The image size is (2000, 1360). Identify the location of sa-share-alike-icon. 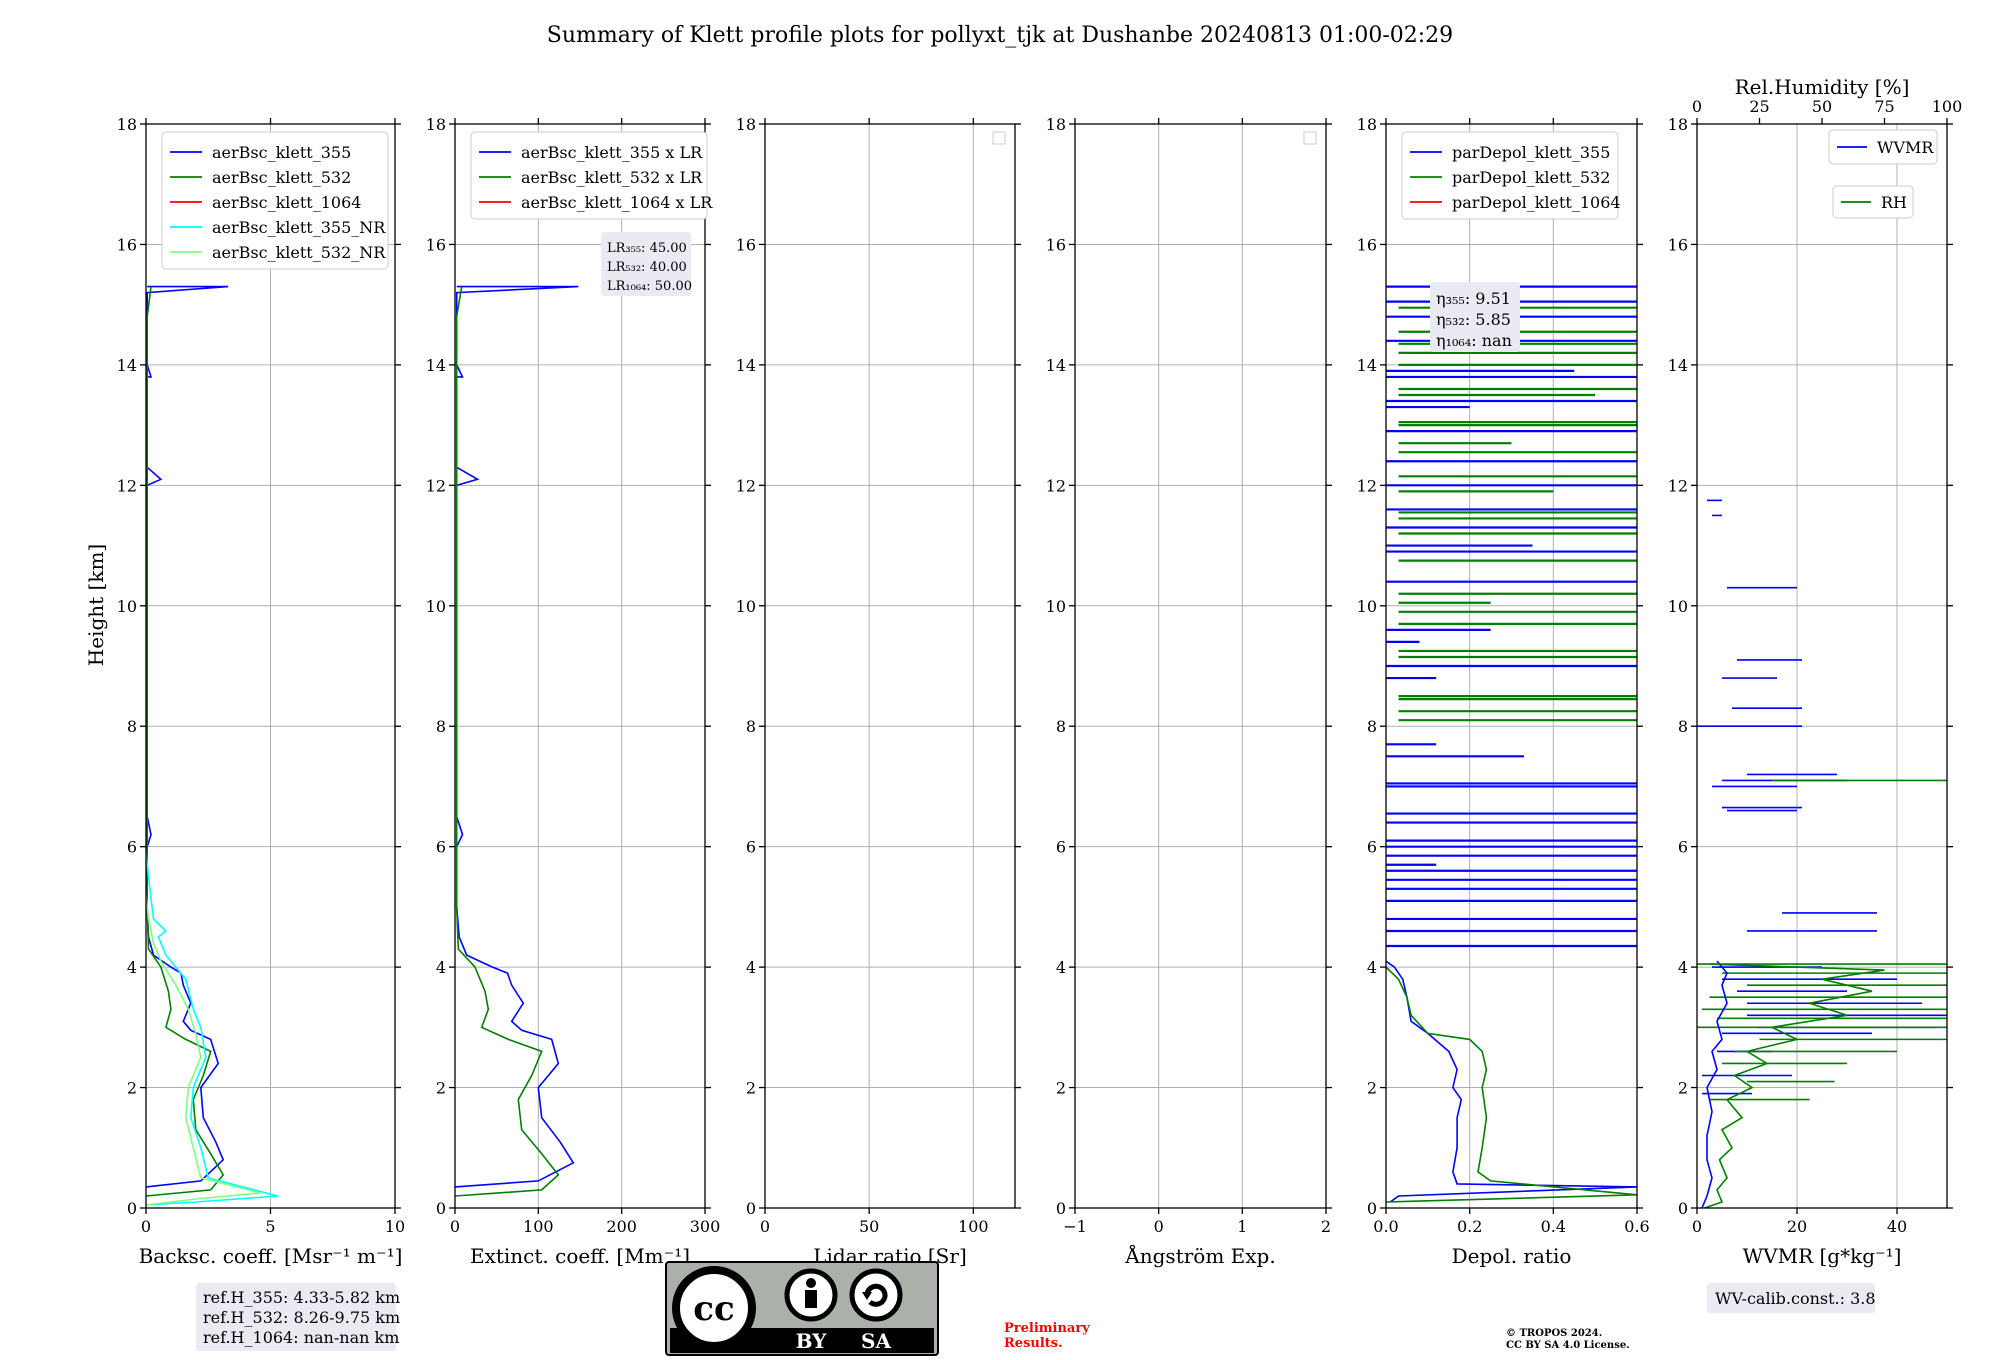
(876, 1295).